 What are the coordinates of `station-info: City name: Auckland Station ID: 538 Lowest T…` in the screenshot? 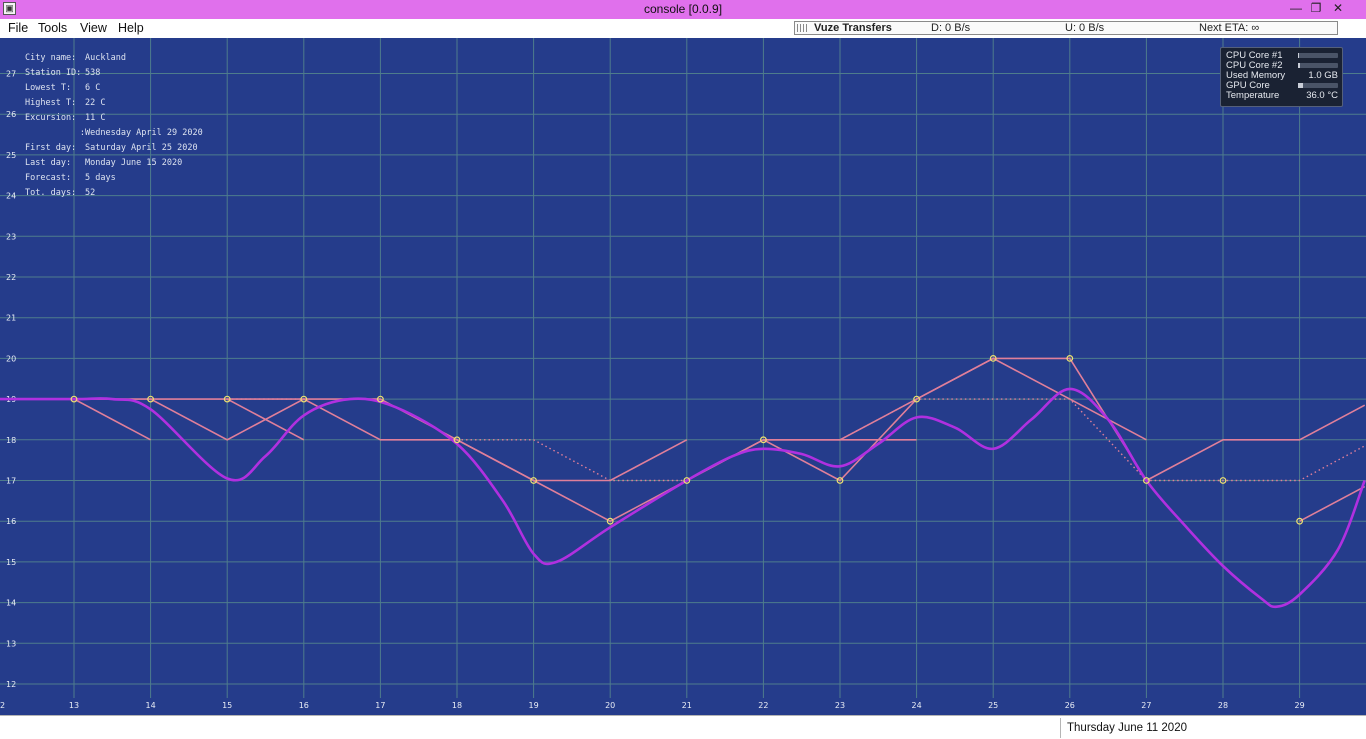 It's located at (114, 126).